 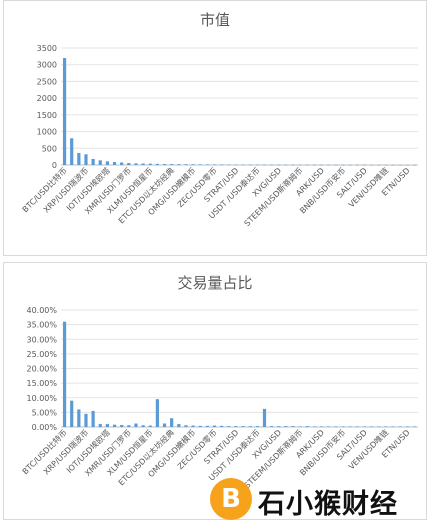 What do you see at coordinates (214, 20) in the screenshot?
I see `chart-title: 市值` at bounding box center [214, 20].